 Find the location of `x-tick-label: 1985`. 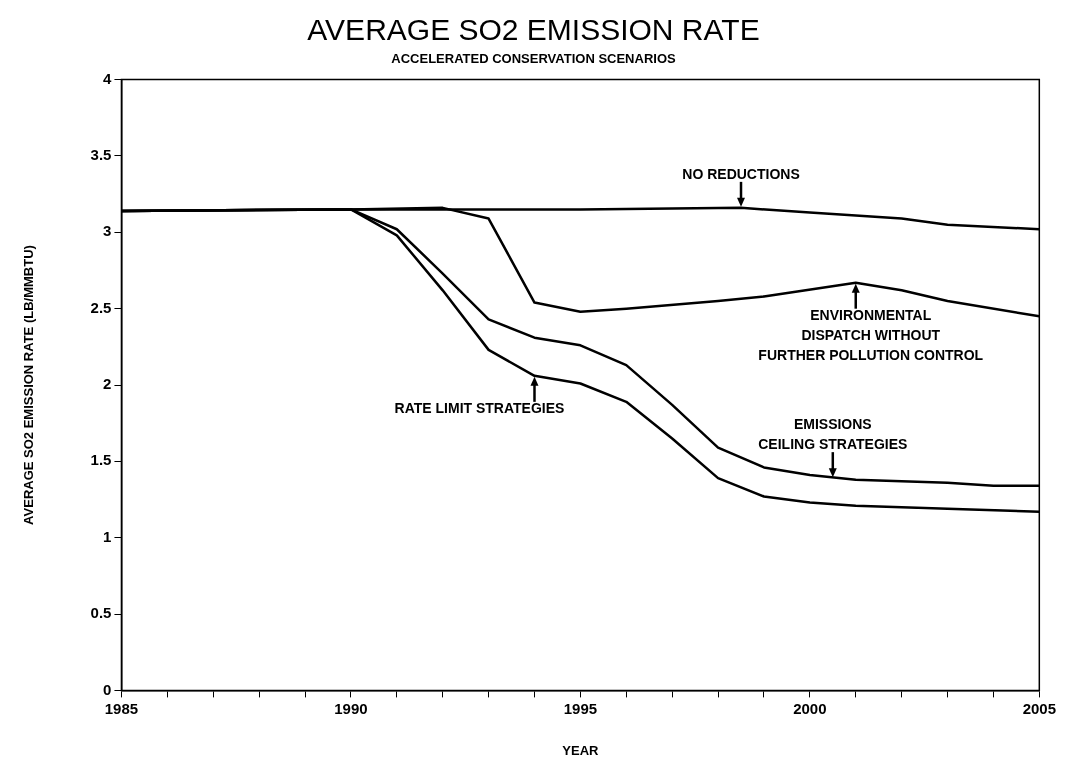

x-tick-label: 1985 is located at coordinates (121, 708).